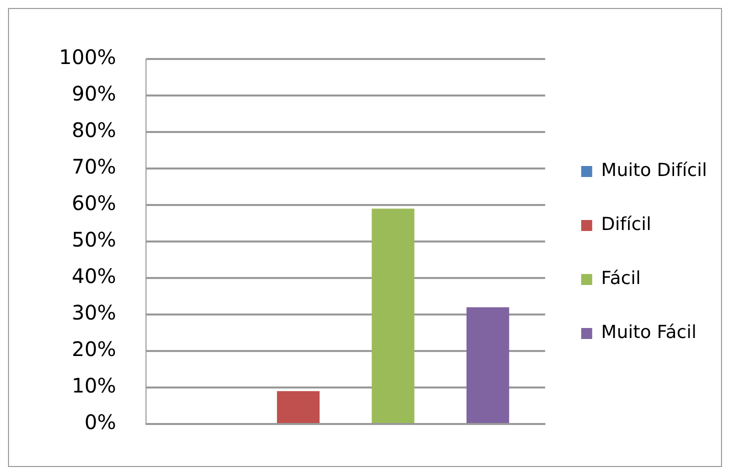 Image resolution: width=730 pixels, height=475 pixels. What do you see at coordinates (621, 279) in the screenshot?
I see `legend-label: Fácil` at bounding box center [621, 279].